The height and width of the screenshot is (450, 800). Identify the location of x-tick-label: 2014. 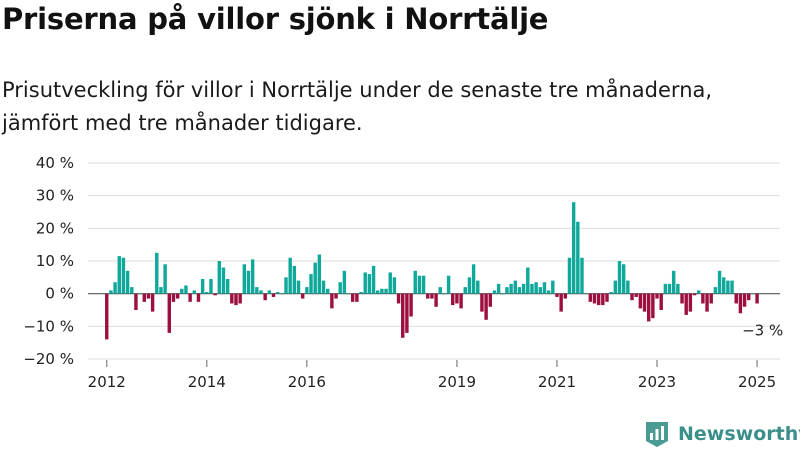
(207, 382).